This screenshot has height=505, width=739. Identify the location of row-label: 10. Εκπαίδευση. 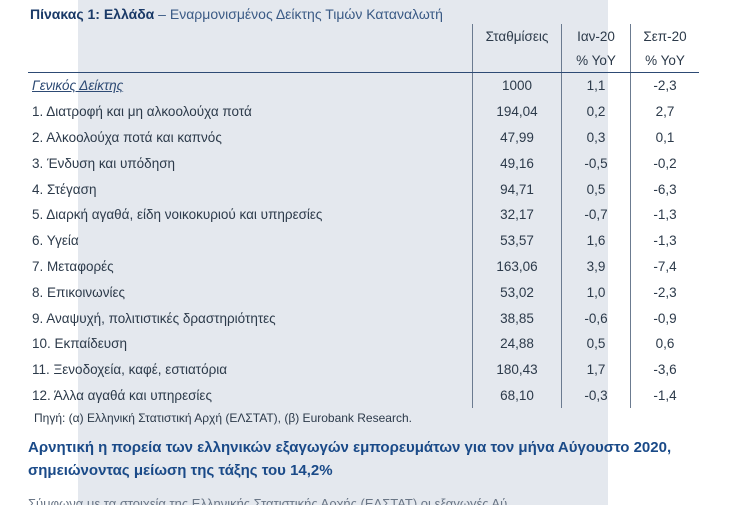
(79, 344).